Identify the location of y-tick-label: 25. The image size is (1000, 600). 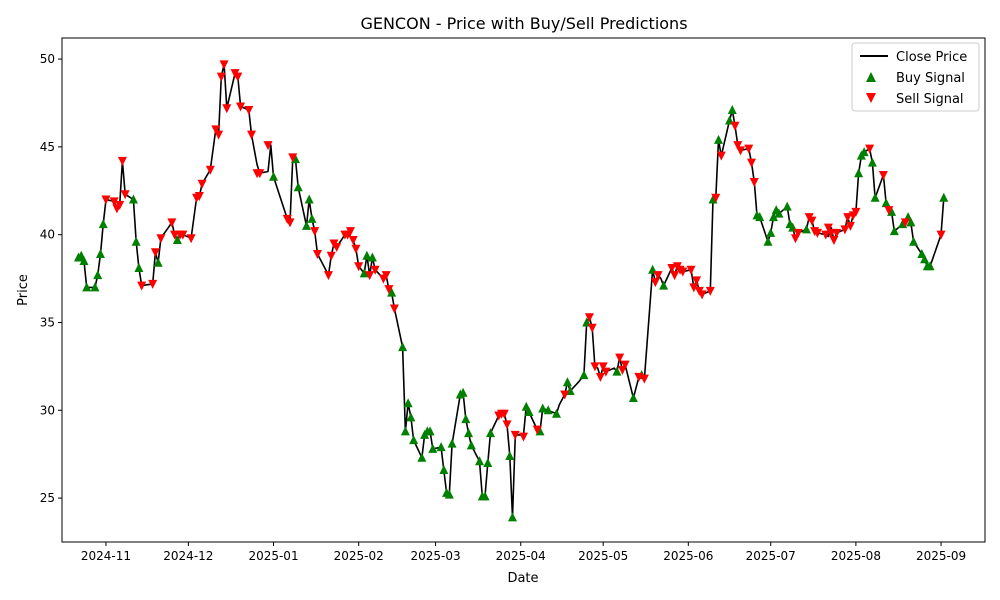
(47, 498).